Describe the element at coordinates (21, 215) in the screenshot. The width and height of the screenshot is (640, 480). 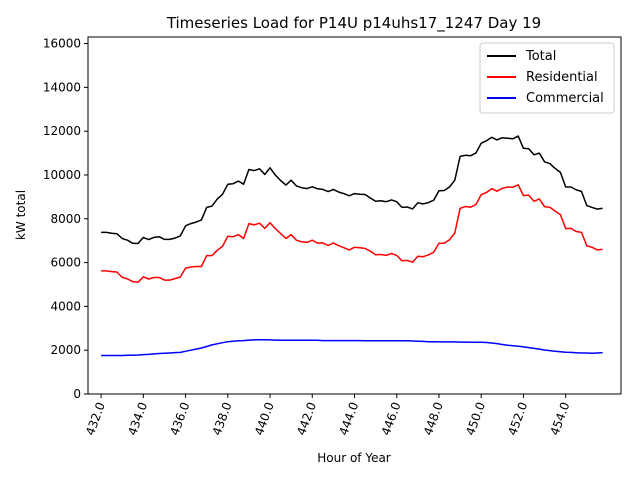
I see `y-axis-label: kW total` at that location.